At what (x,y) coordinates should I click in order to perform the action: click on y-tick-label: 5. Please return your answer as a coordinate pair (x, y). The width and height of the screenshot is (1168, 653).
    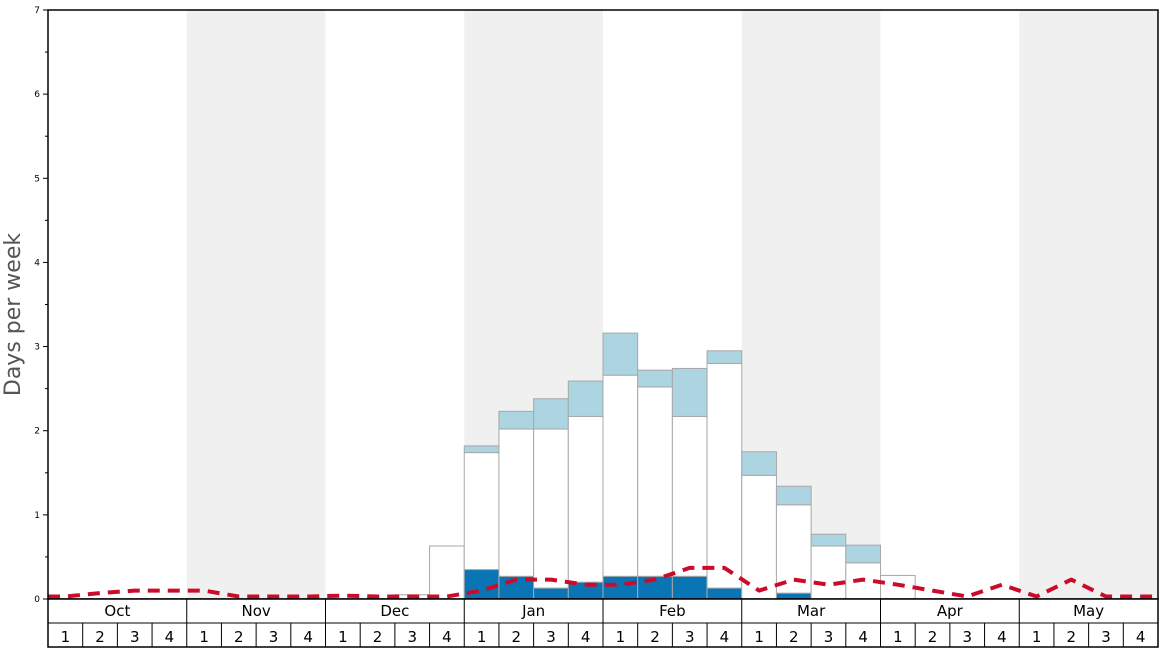
    Looking at the image, I should click on (37, 179).